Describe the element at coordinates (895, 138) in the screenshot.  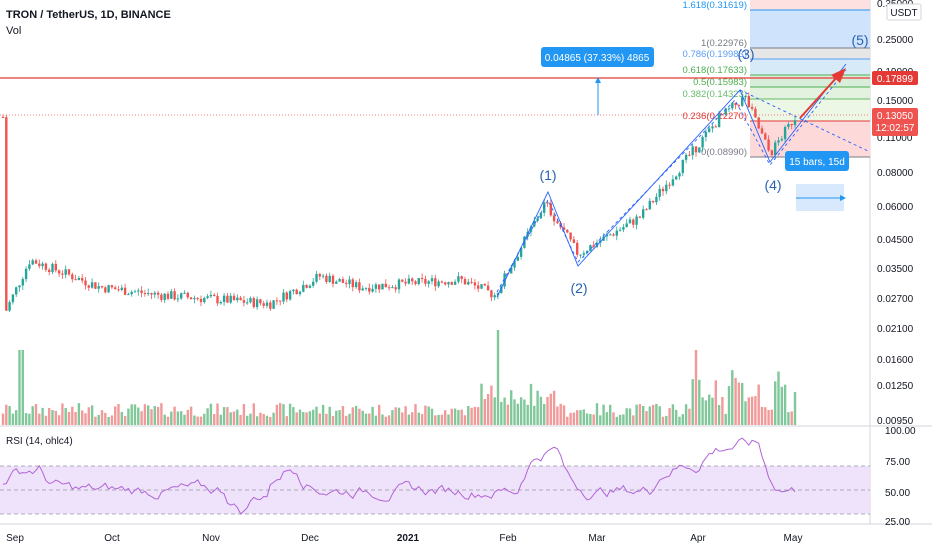
I see `price-tick-label: 0.11000` at that location.